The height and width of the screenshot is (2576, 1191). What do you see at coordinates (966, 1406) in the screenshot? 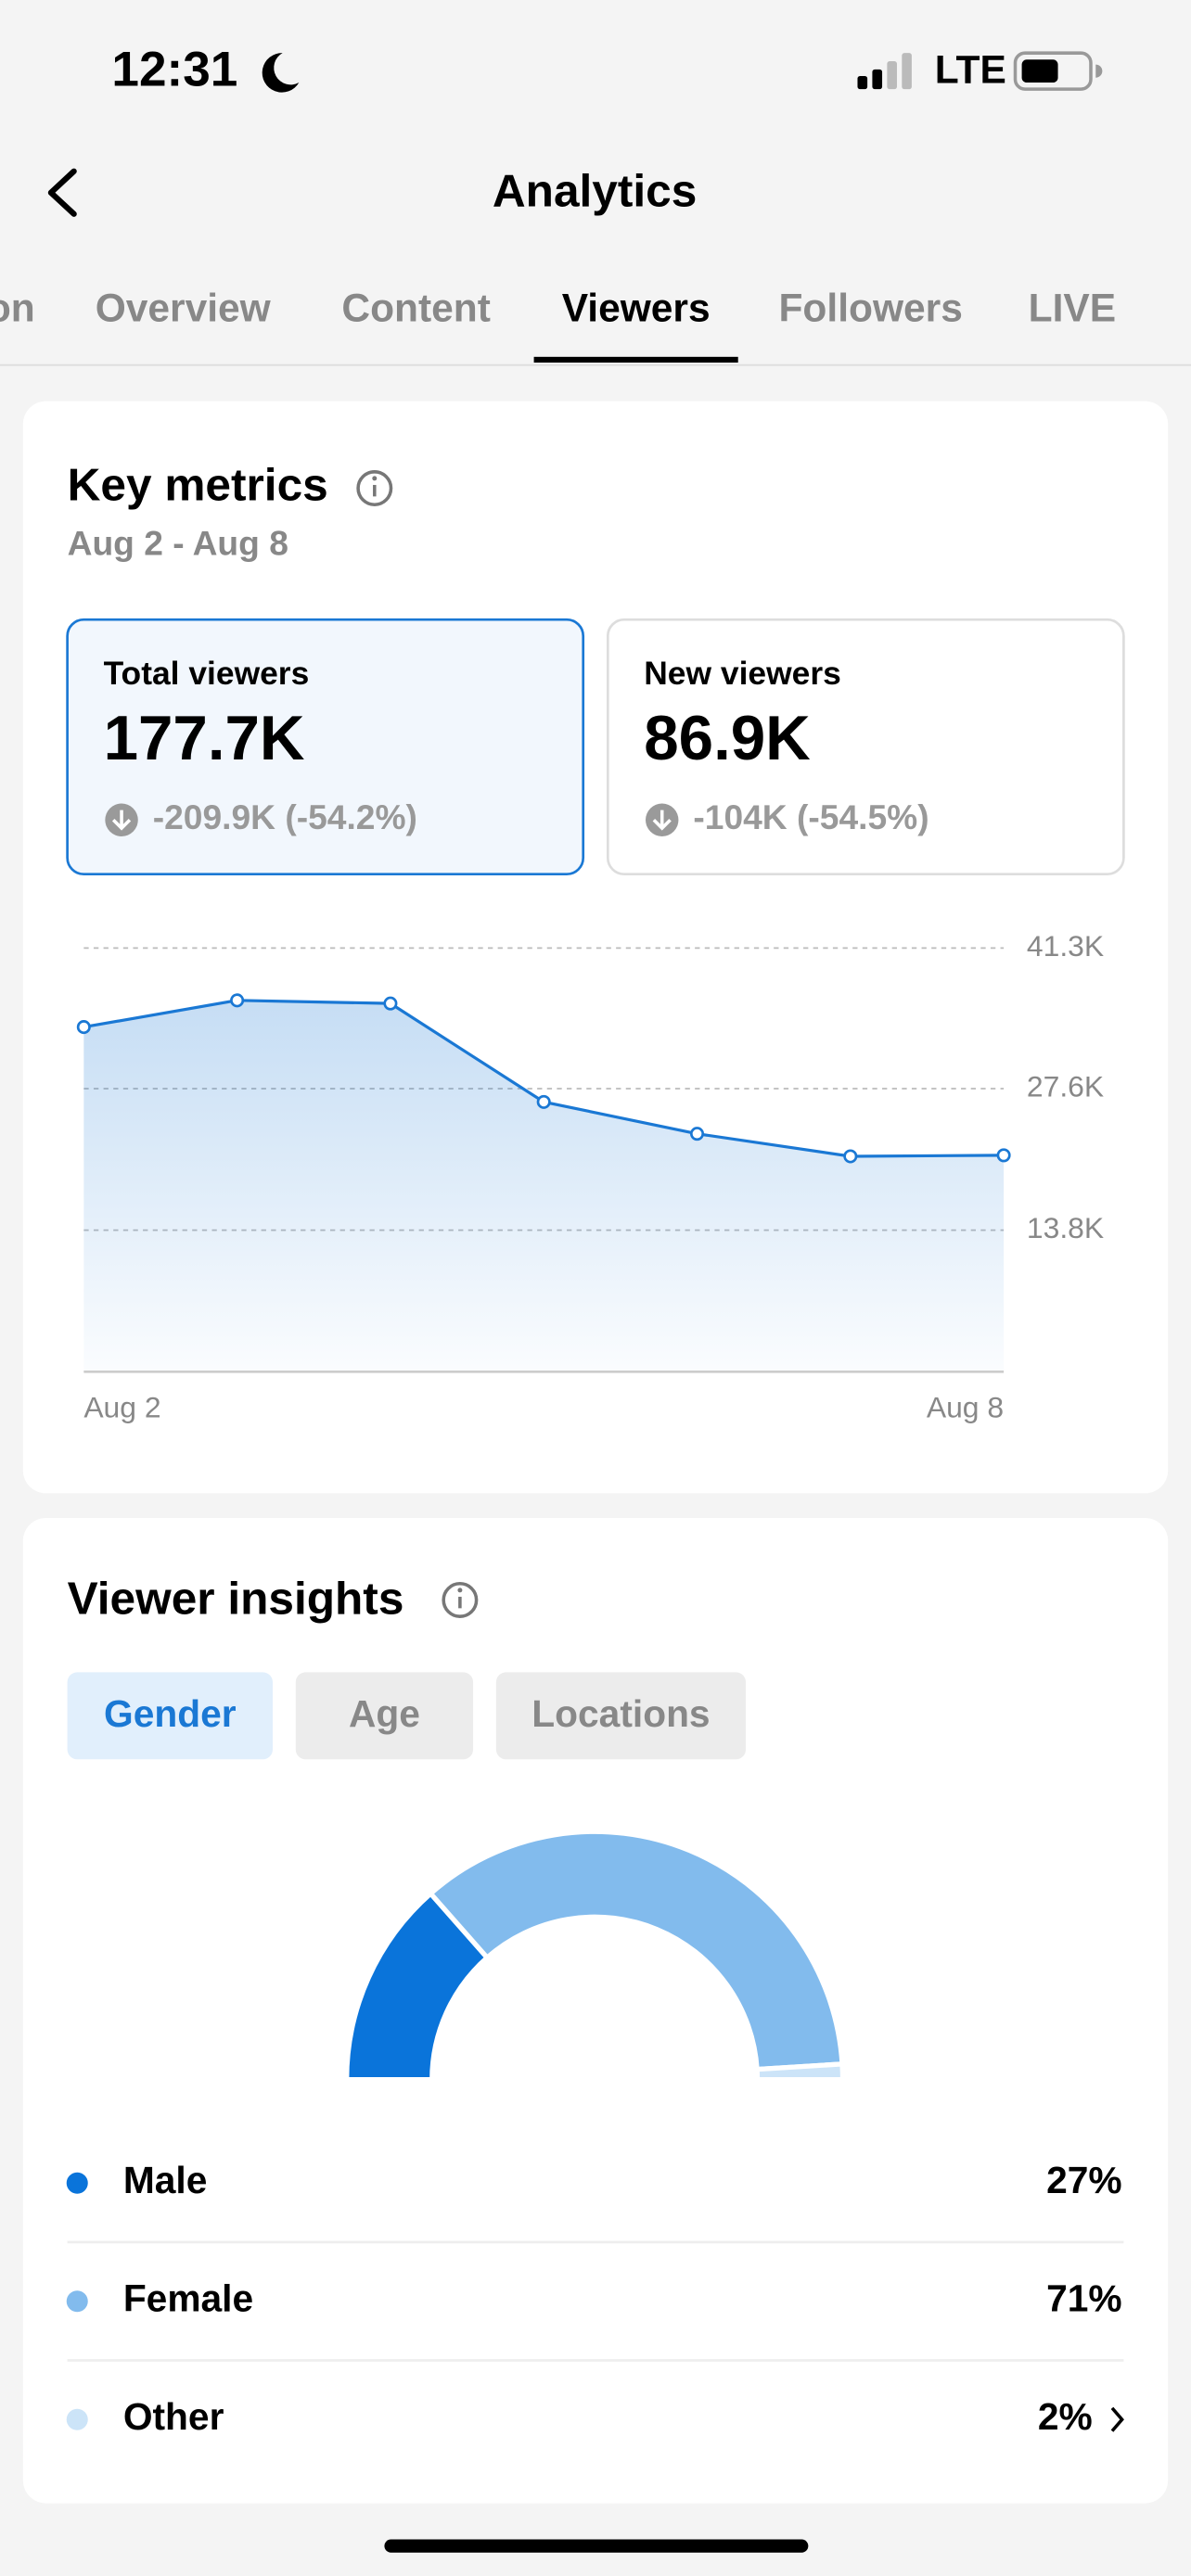
I see `x-tick-label: Aug 8` at bounding box center [966, 1406].